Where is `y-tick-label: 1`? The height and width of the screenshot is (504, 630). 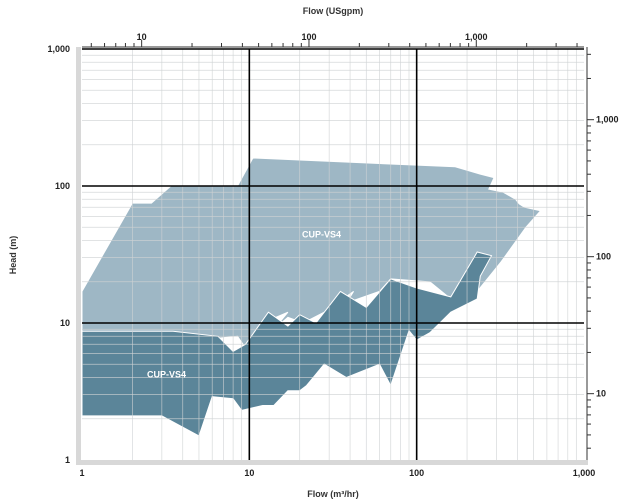
y-tick-label: 1 is located at coordinates (67, 460).